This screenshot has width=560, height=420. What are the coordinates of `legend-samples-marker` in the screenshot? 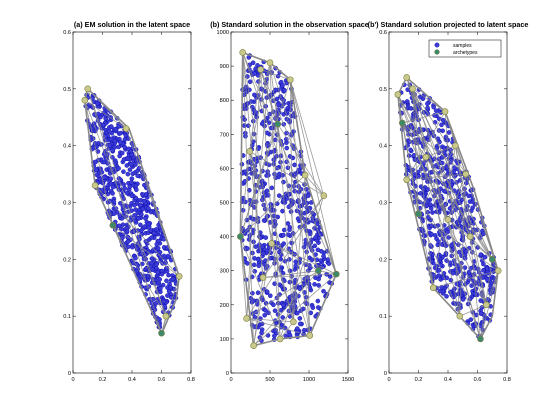 It's located at (437, 45).